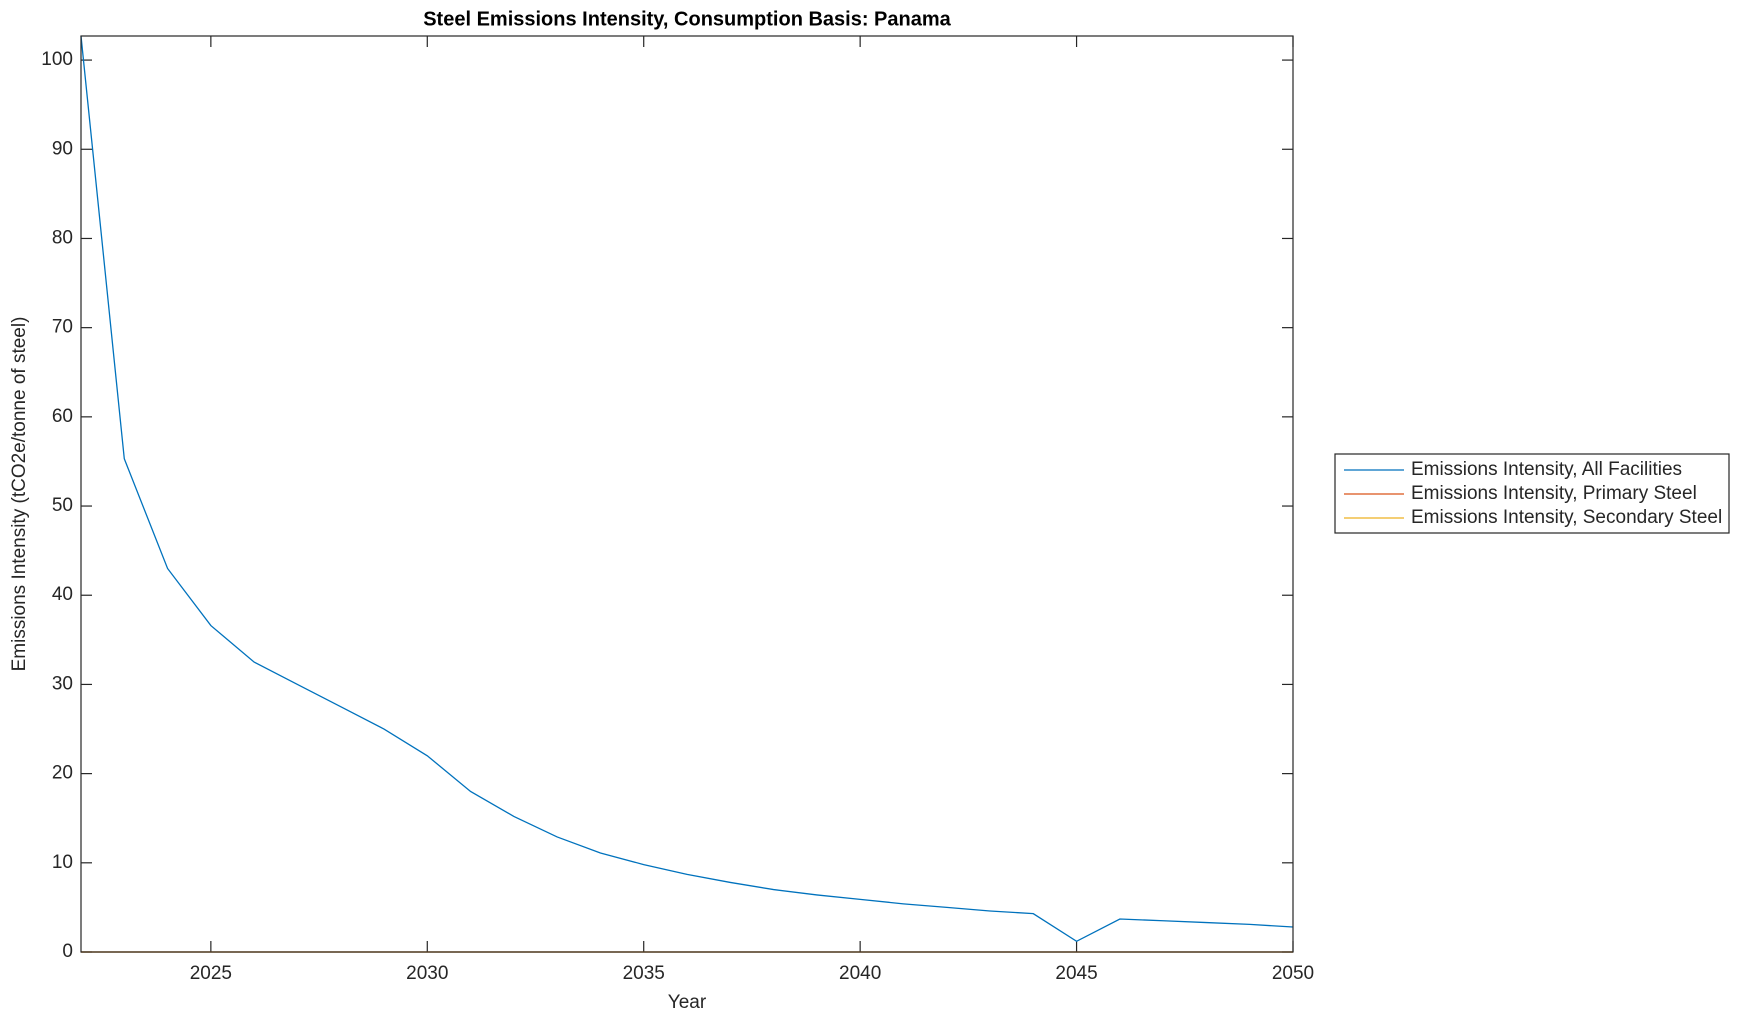 This screenshot has width=1740, height=1021. What do you see at coordinates (62, 327) in the screenshot?
I see `y-tick-label: 70` at bounding box center [62, 327].